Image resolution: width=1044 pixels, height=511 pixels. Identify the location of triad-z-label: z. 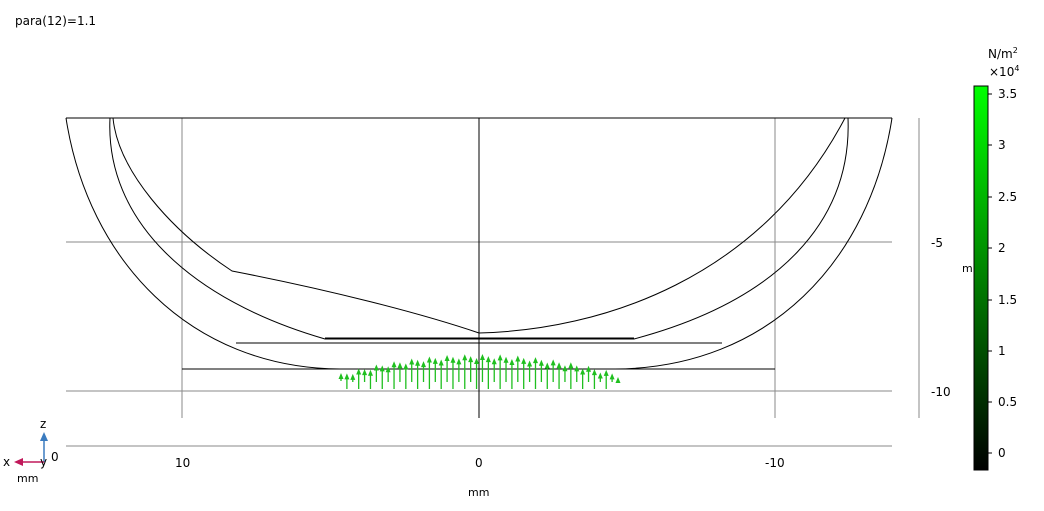
(43, 424).